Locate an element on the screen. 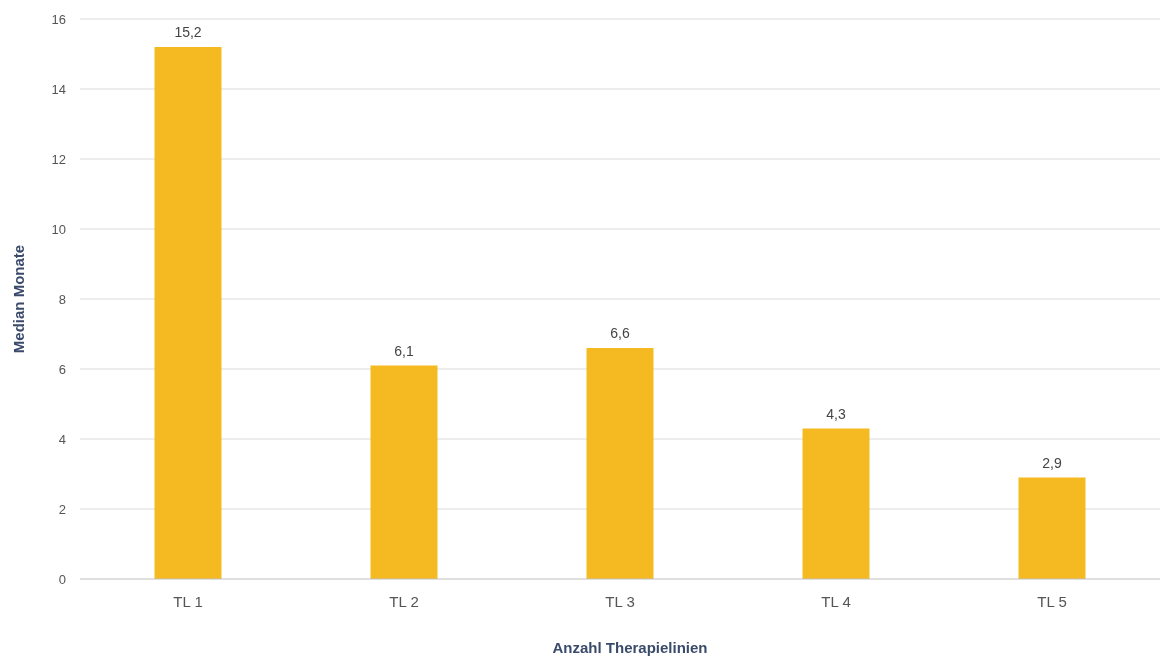  x-tick-label: TL 3 is located at coordinates (620, 601).